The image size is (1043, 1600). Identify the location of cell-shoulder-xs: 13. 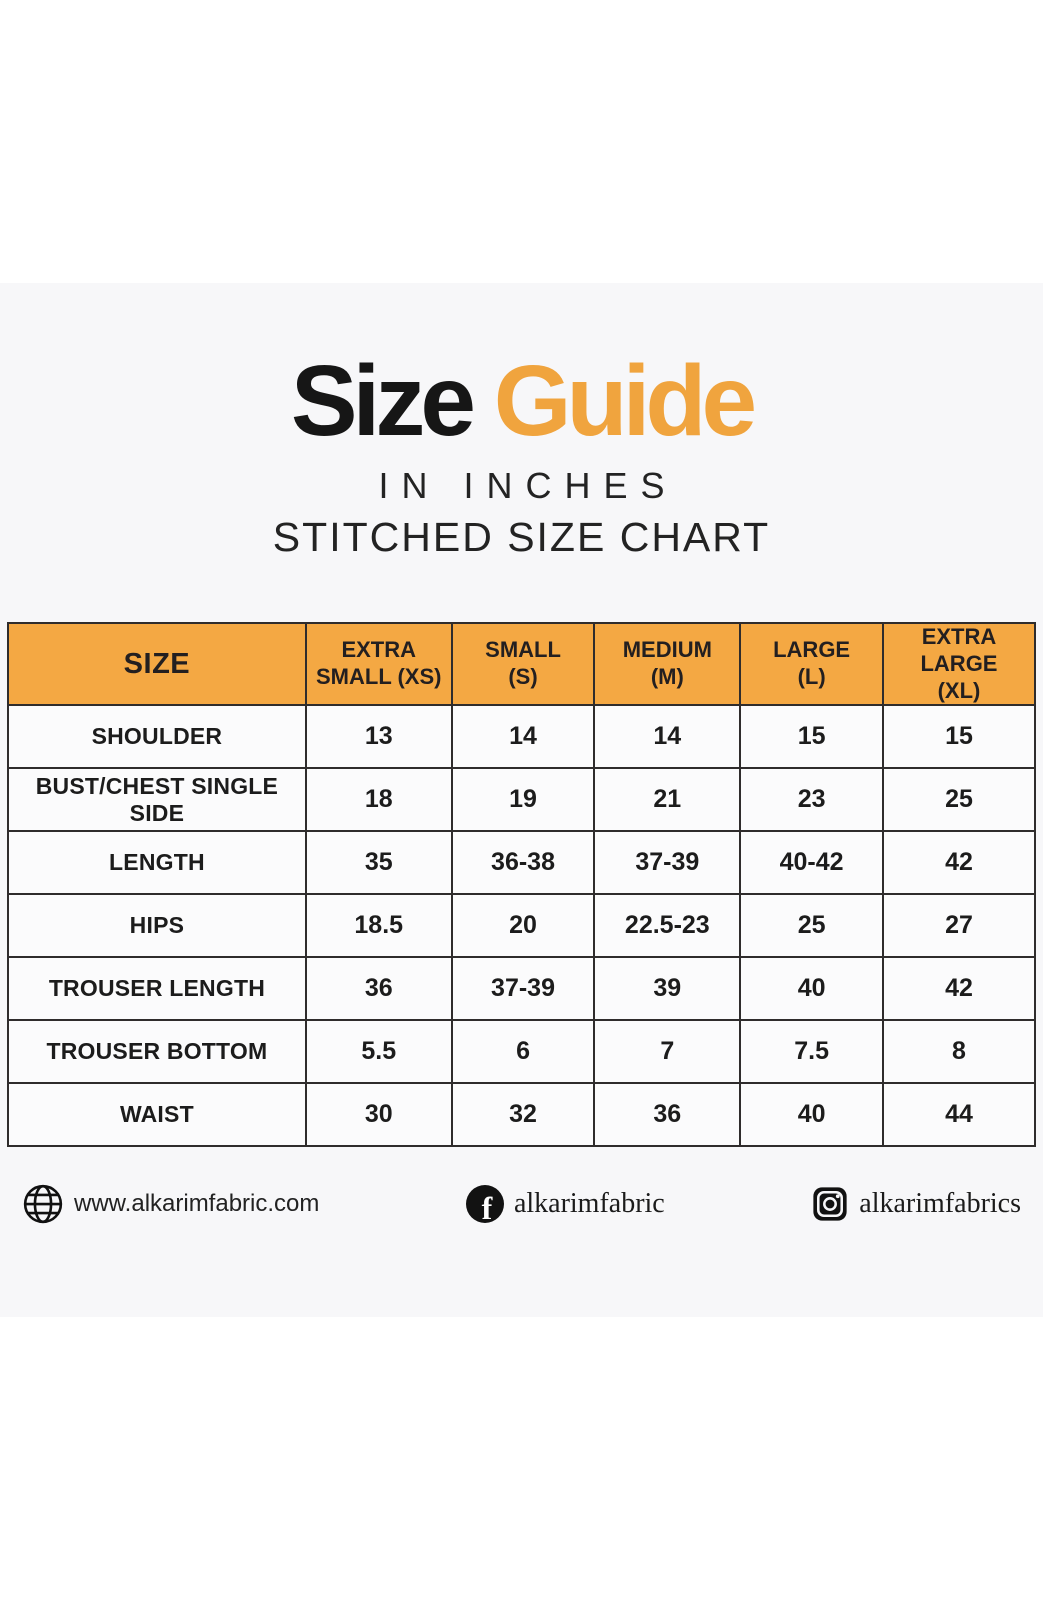
(378, 737).